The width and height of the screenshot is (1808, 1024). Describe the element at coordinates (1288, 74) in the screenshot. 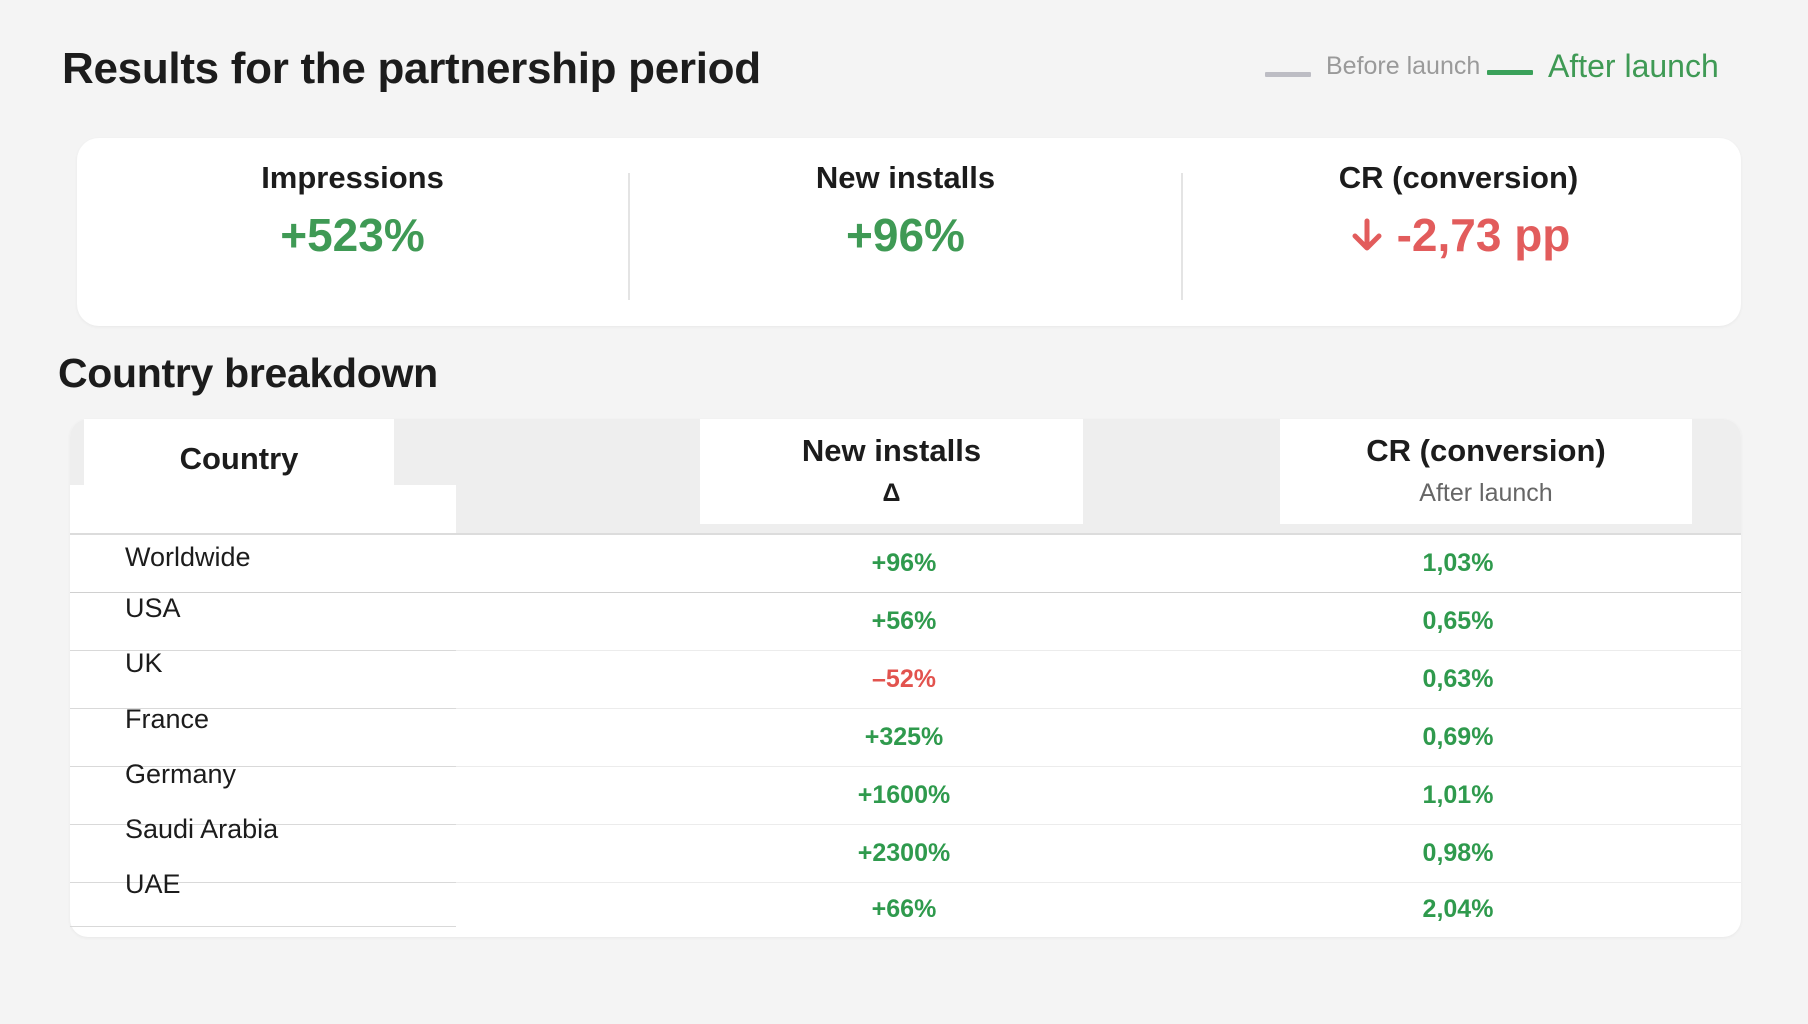

I see `legend-swatch-before` at that location.